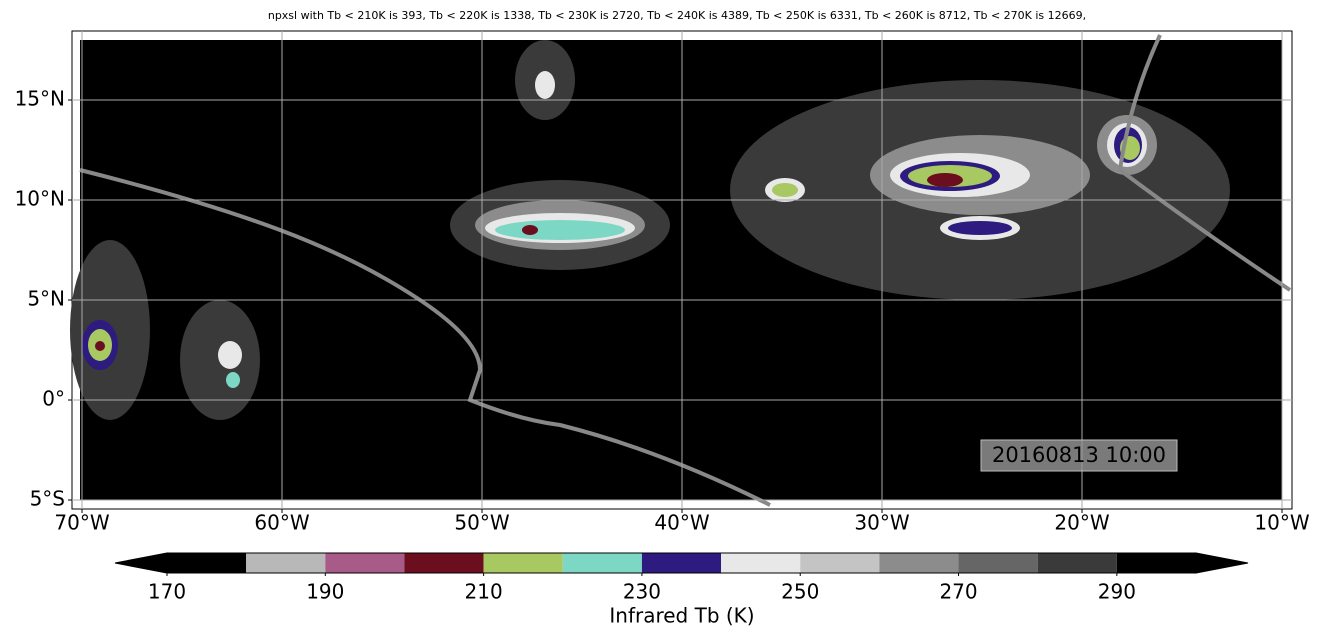  What do you see at coordinates (881, 523) in the screenshot?
I see `x-tick-label: 30°W` at bounding box center [881, 523].